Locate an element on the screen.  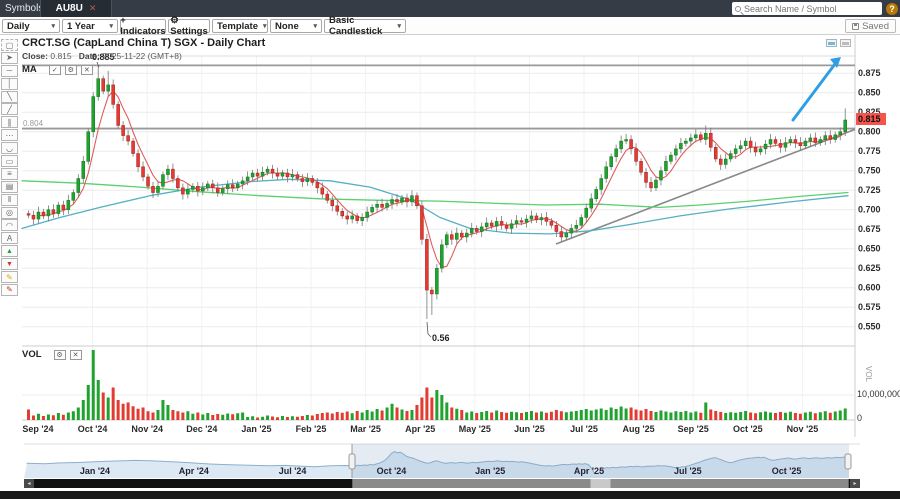
svg-text: 0.56 is located at coordinates (441, 338).